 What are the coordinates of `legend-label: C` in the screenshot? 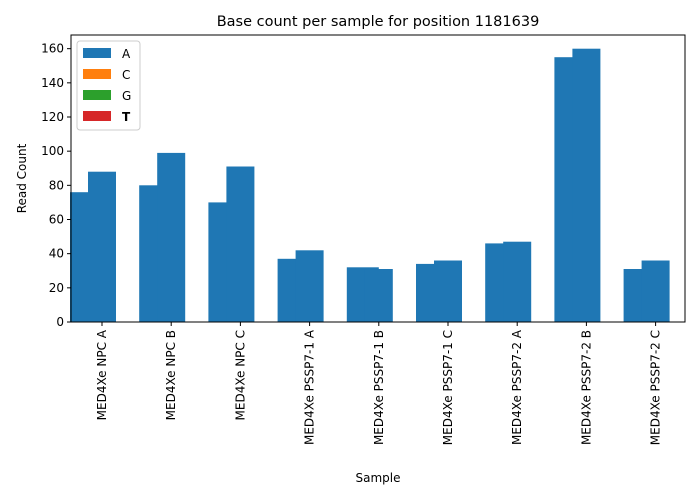 It's located at (126, 75).